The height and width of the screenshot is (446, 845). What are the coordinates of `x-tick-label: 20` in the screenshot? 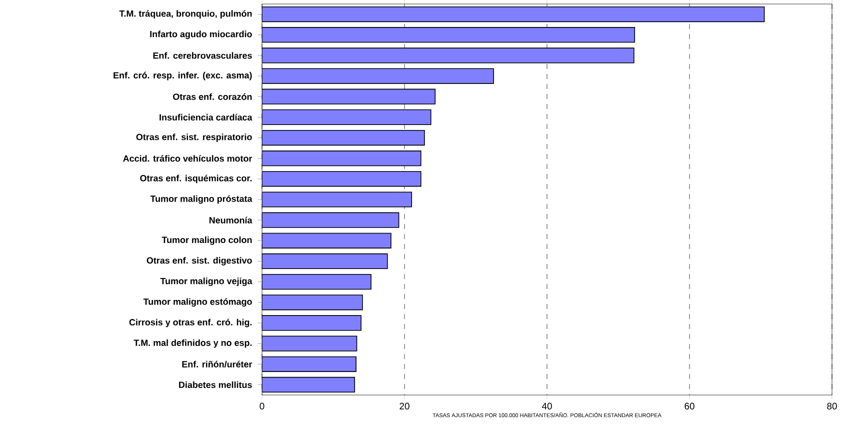 It's located at (405, 406).